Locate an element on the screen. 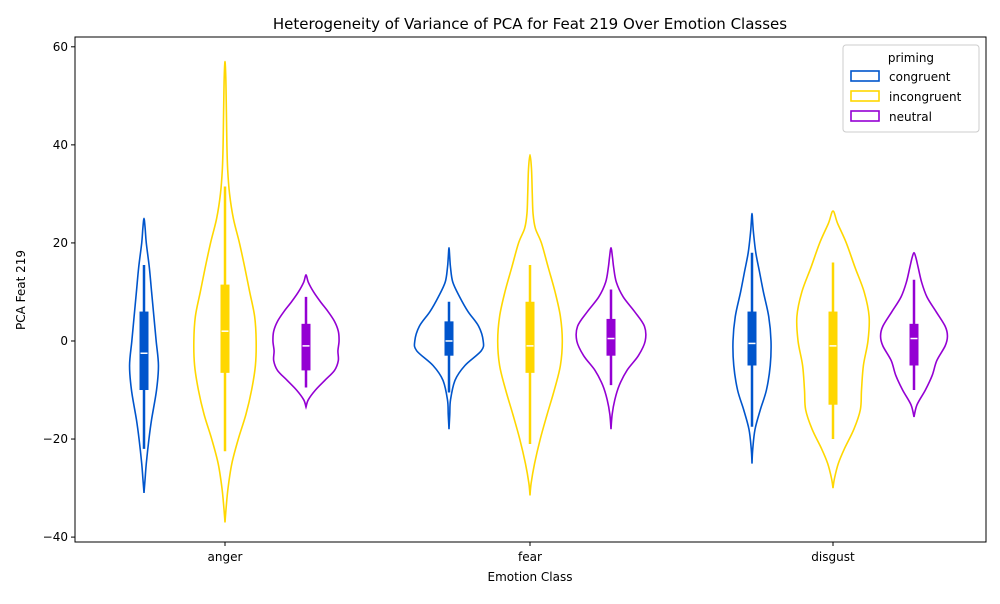 Image resolution: width=1000 pixels, height=604 pixels. legend: priming congruent incongruent neutral is located at coordinates (911, 88).